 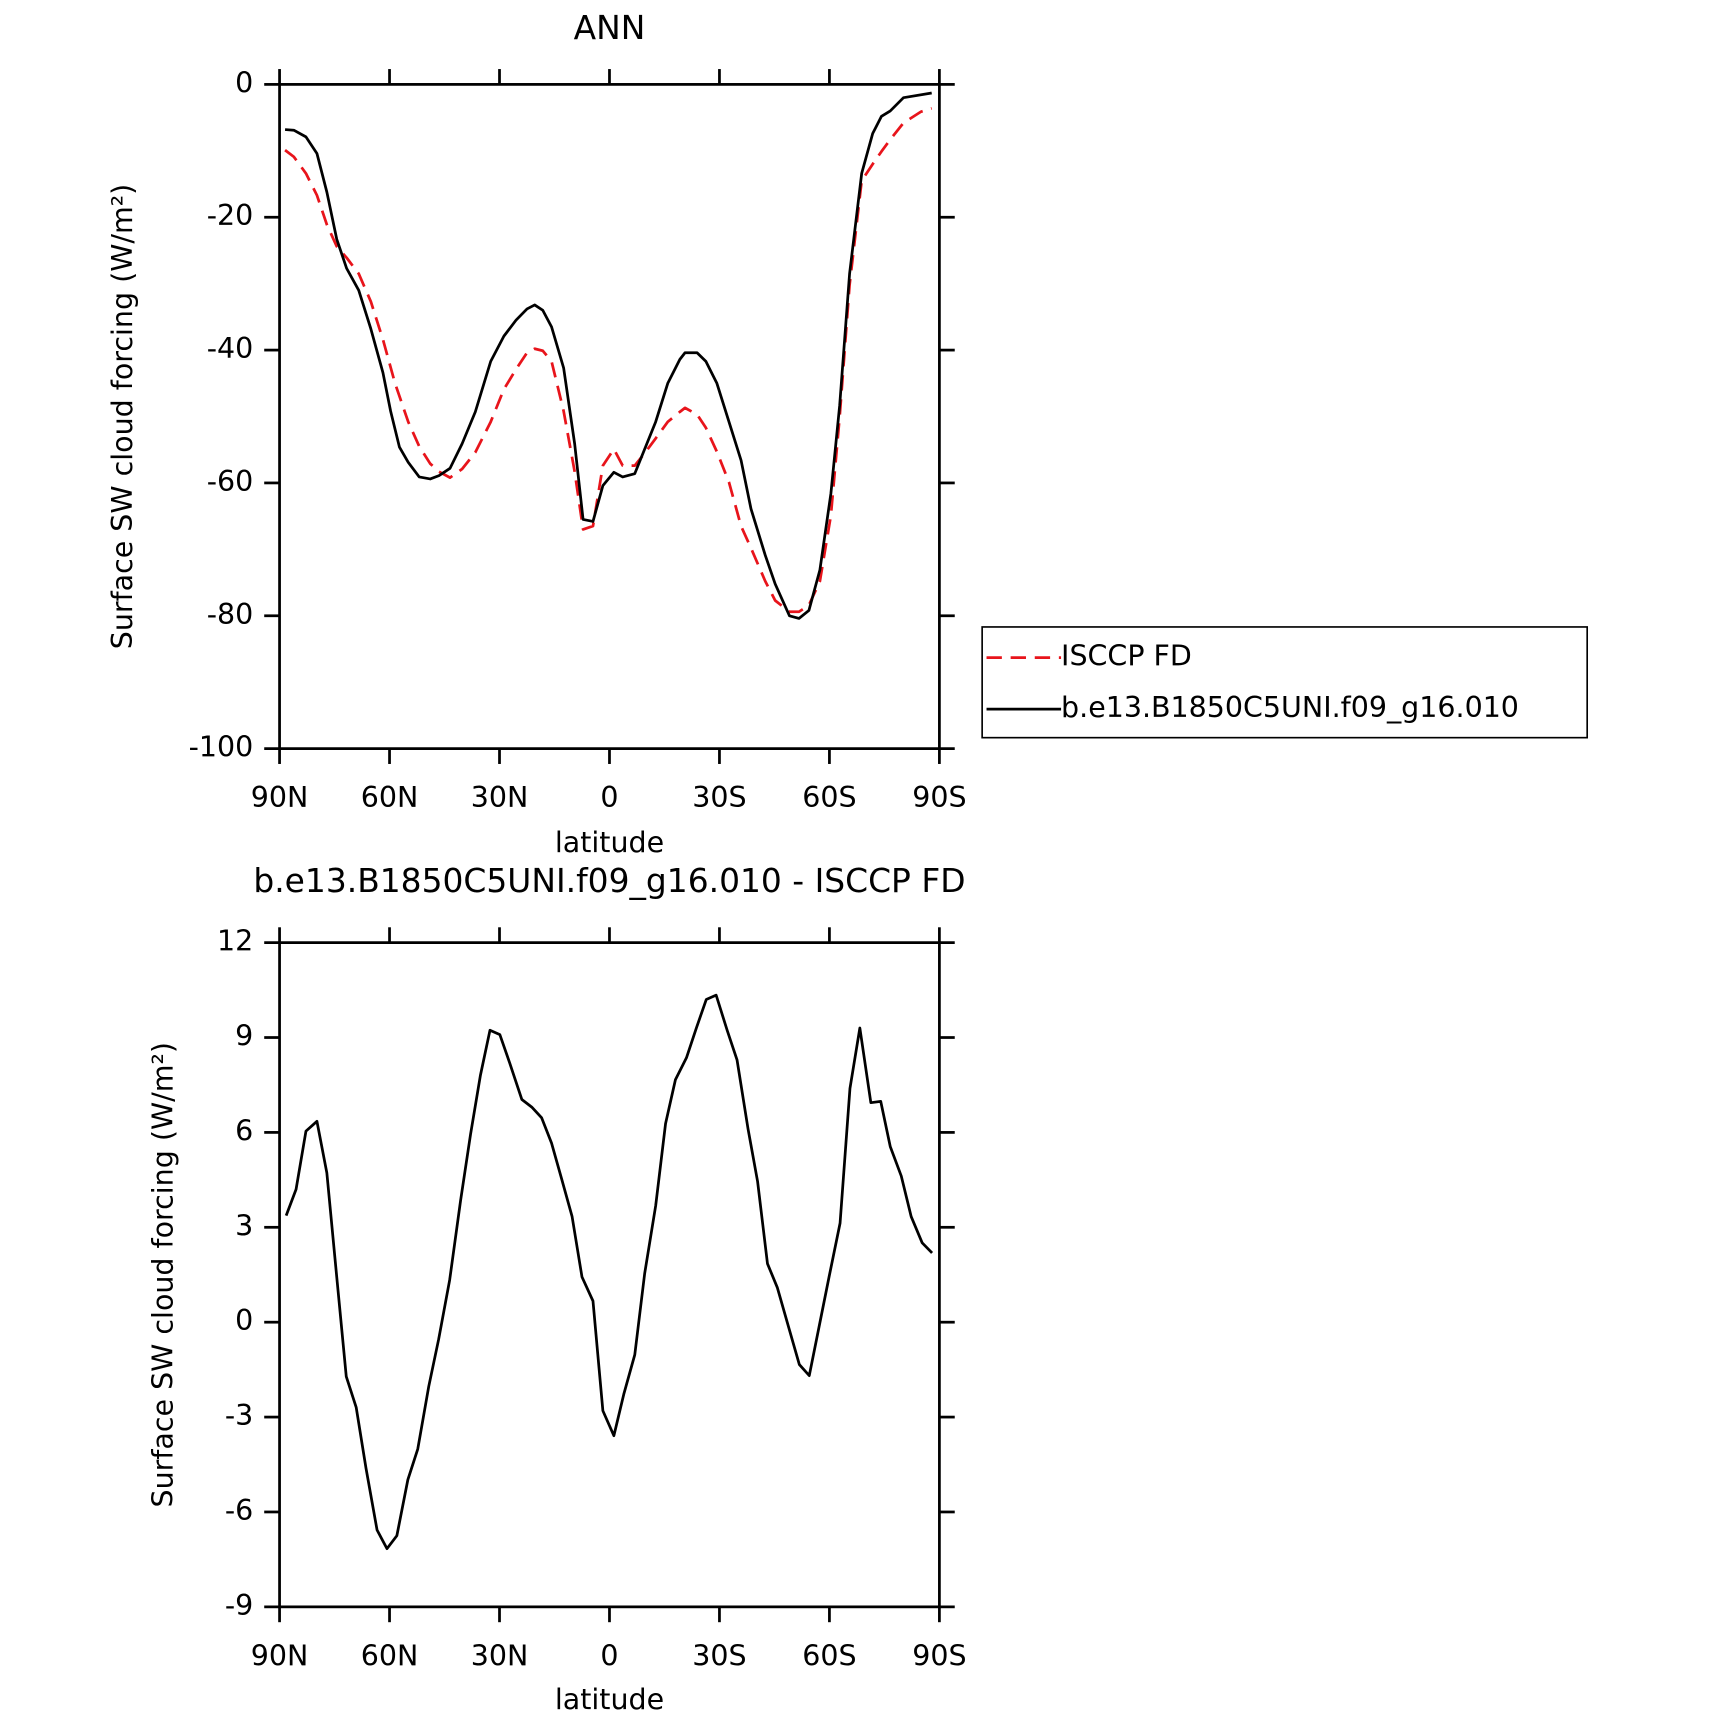 What do you see at coordinates (239, 1510) in the screenshot?
I see `y-tick-label: -6` at bounding box center [239, 1510].